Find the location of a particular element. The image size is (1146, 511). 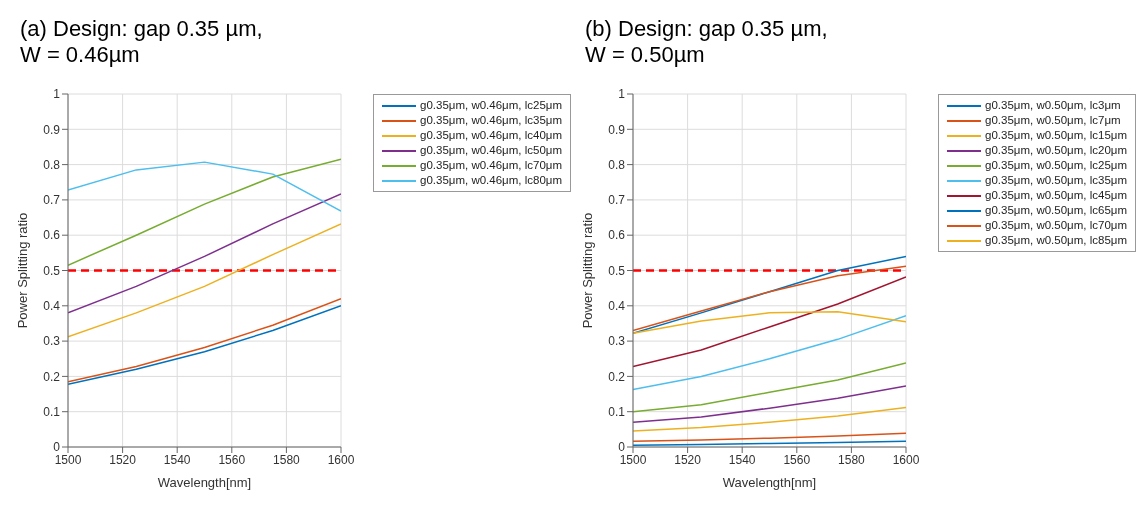

legend-label: g0.35μm, w0.50μm, lc35μm is located at coordinates (1056, 180).